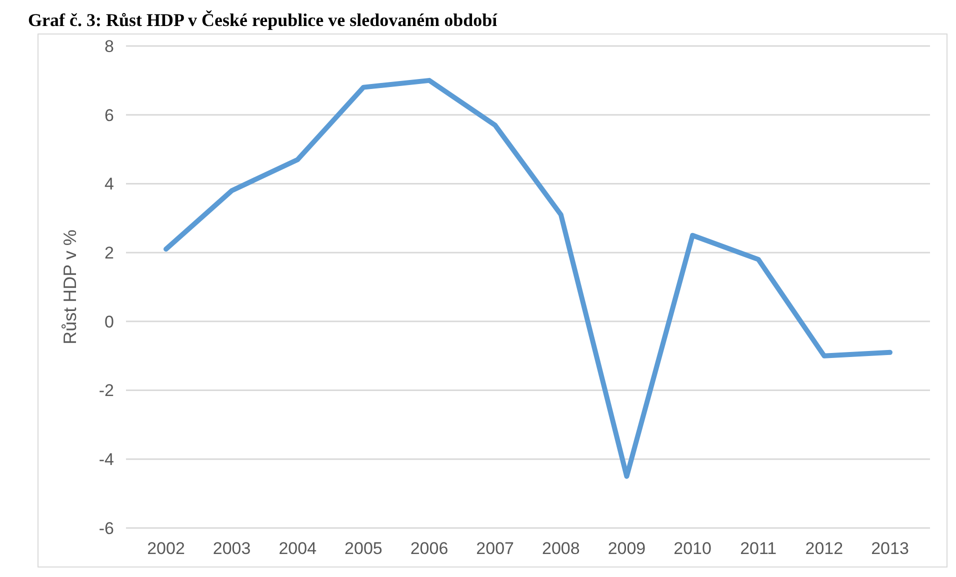  I want to click on y-tick-label: 6, so click(109, 115).